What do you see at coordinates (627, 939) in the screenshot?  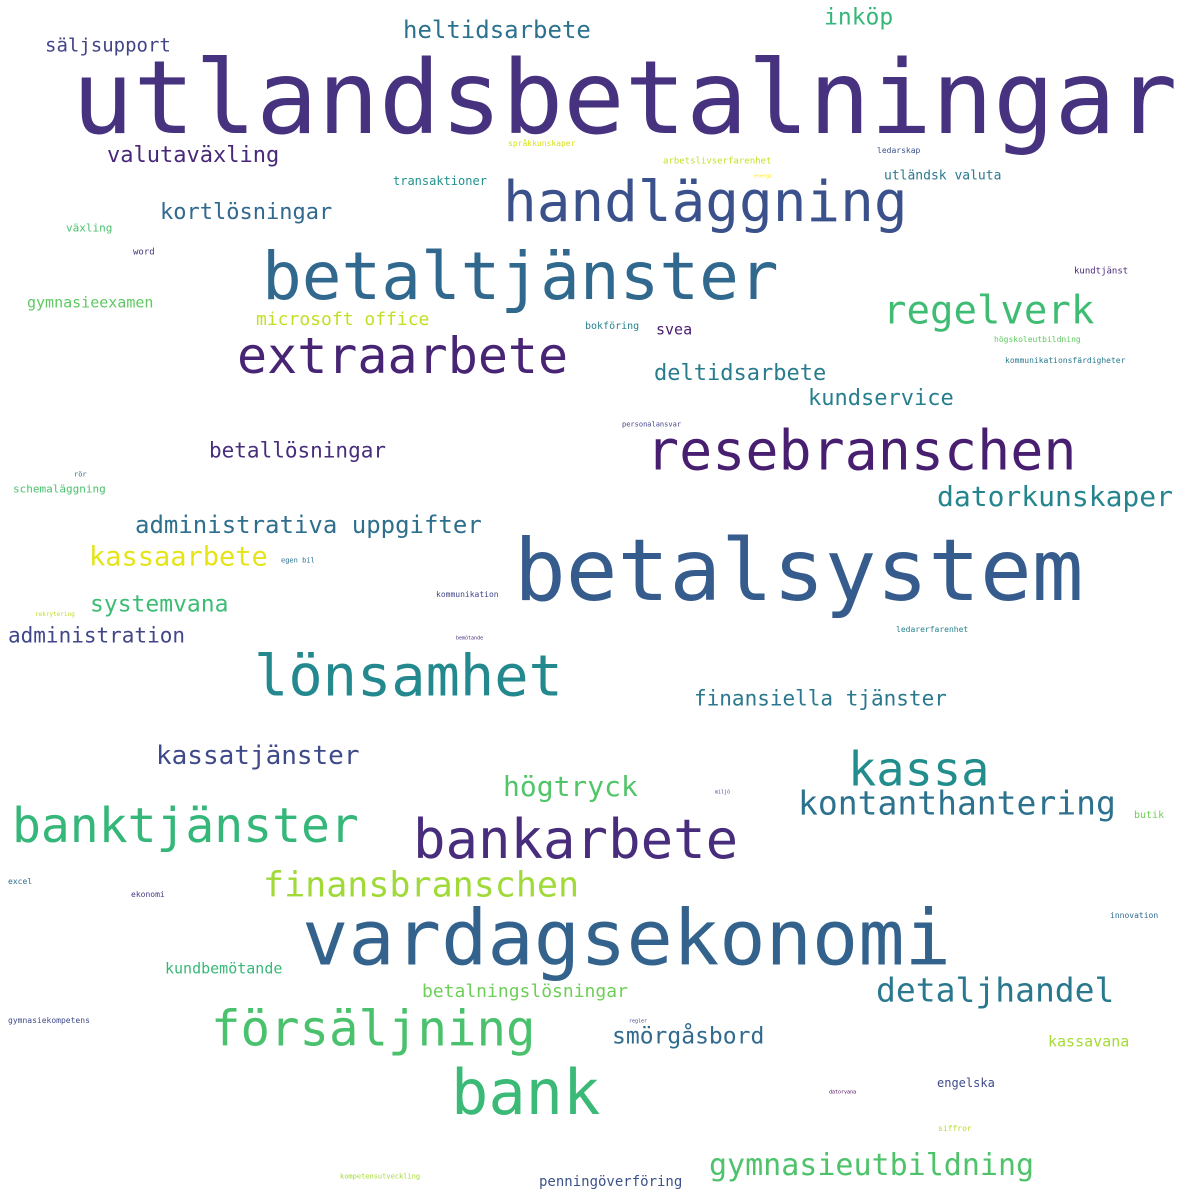 I see `word-vardagsekonomi: vardagsekonomi` at bounding box center [627, 939].